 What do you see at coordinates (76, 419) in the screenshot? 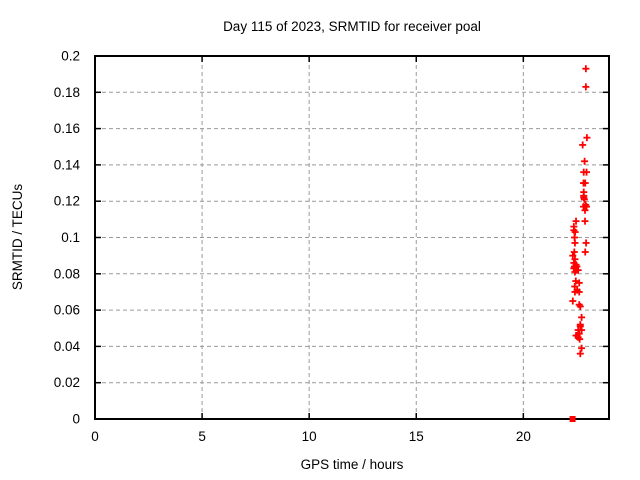
I see `y-tick-label: 0` at bounding box center [76, 419].